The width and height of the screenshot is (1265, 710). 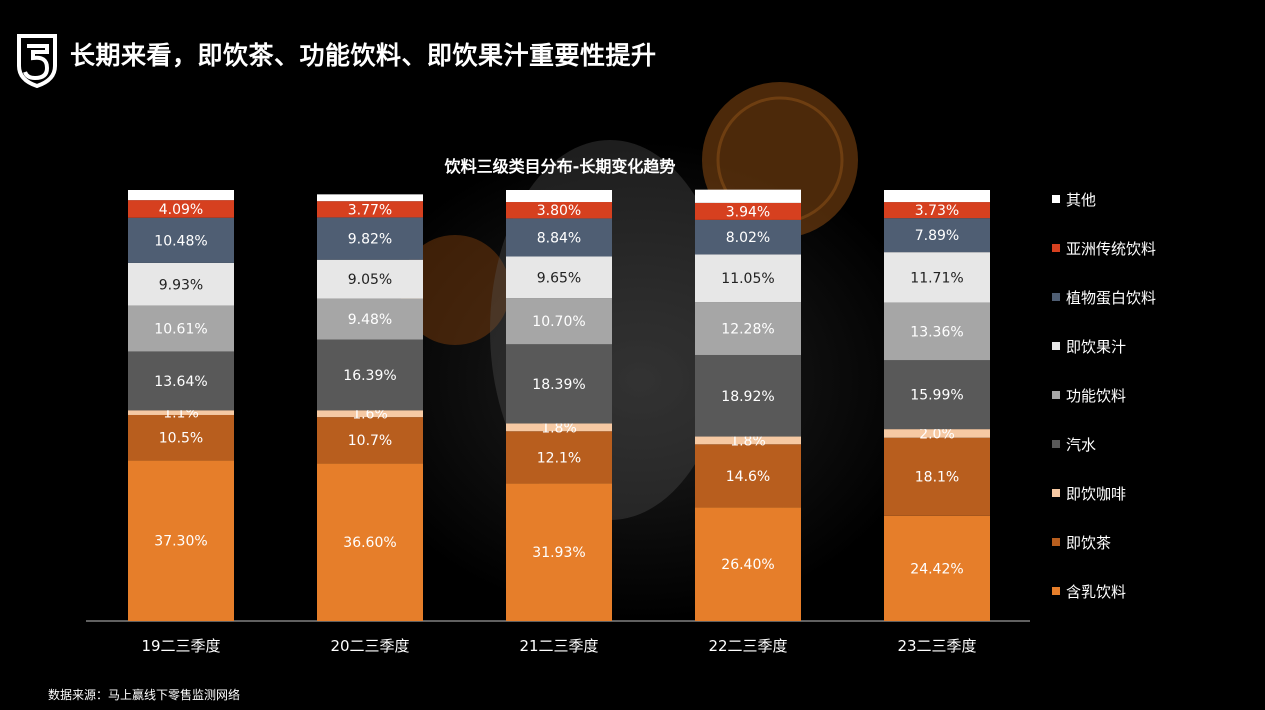 I want to click on data-label-5-3: 11.05%, so click(x=747, y=279).